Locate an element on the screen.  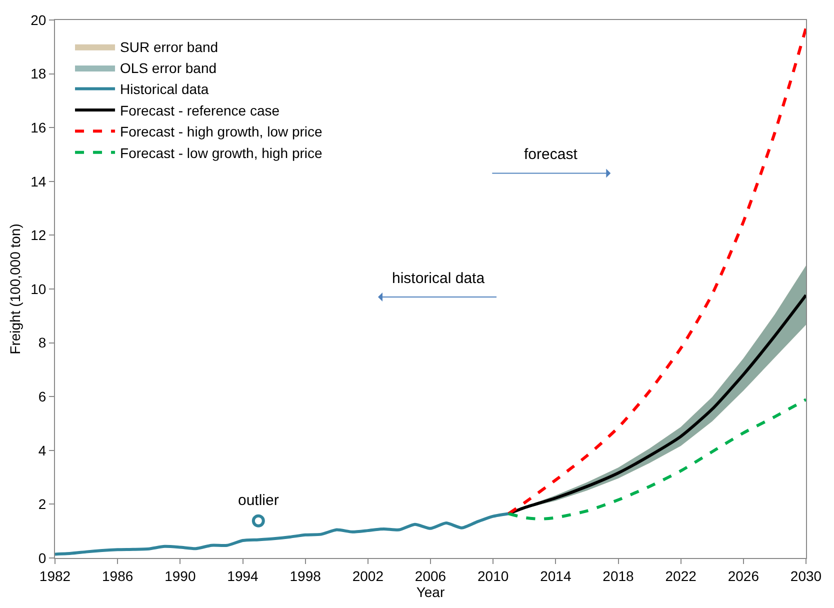
y-tick-label: 10 is located at coordinates (38, 288).